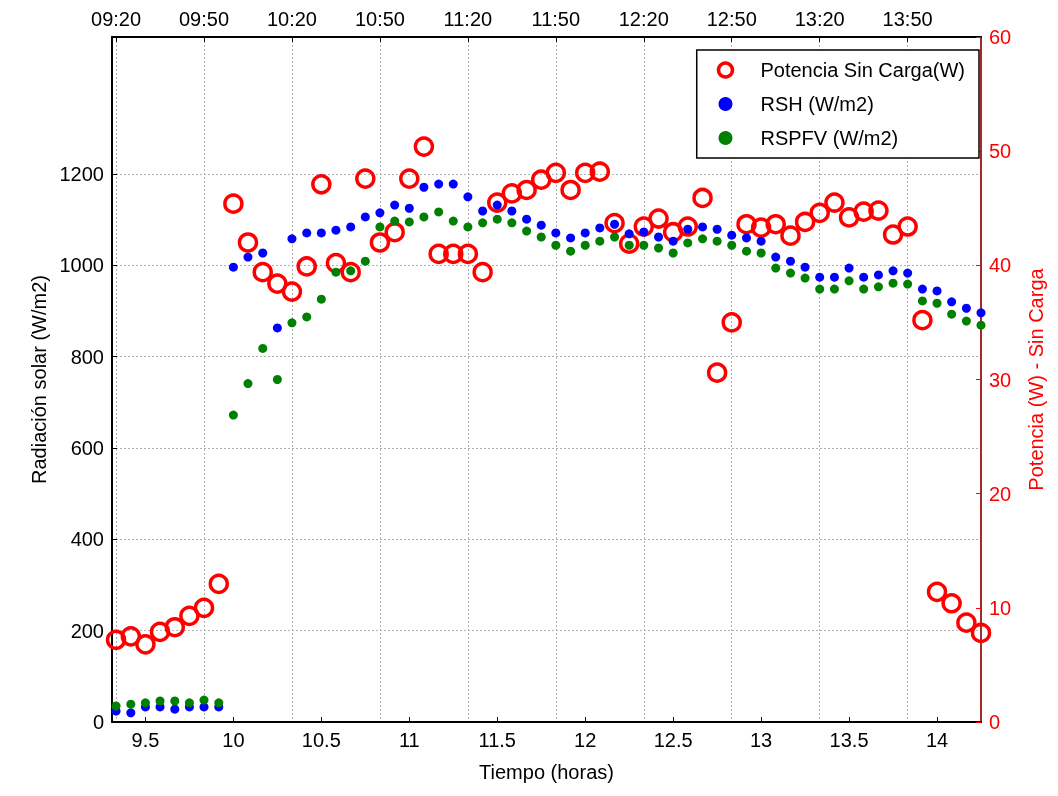  Describe the element at coordinates (87, 539) in the screenshot. I see `y-tick-label: 400` at that location.